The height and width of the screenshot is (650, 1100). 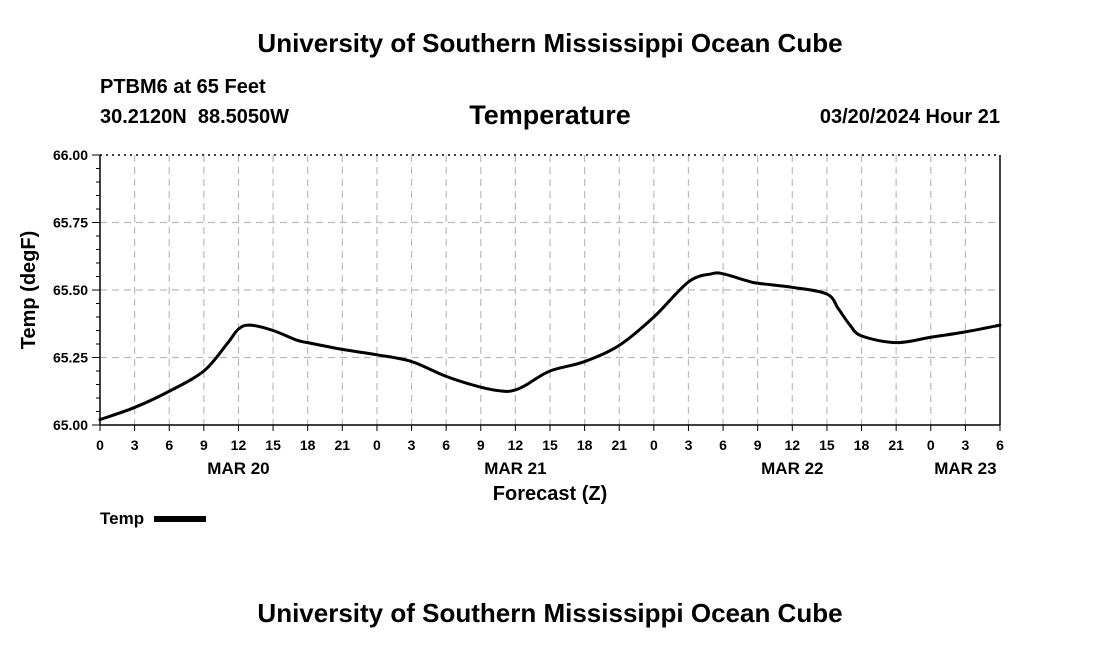 What do you see at coordinates (70, 223) in the screenshot?
I see `y-tick-label: 65.75` at bounding box center [70, 223].